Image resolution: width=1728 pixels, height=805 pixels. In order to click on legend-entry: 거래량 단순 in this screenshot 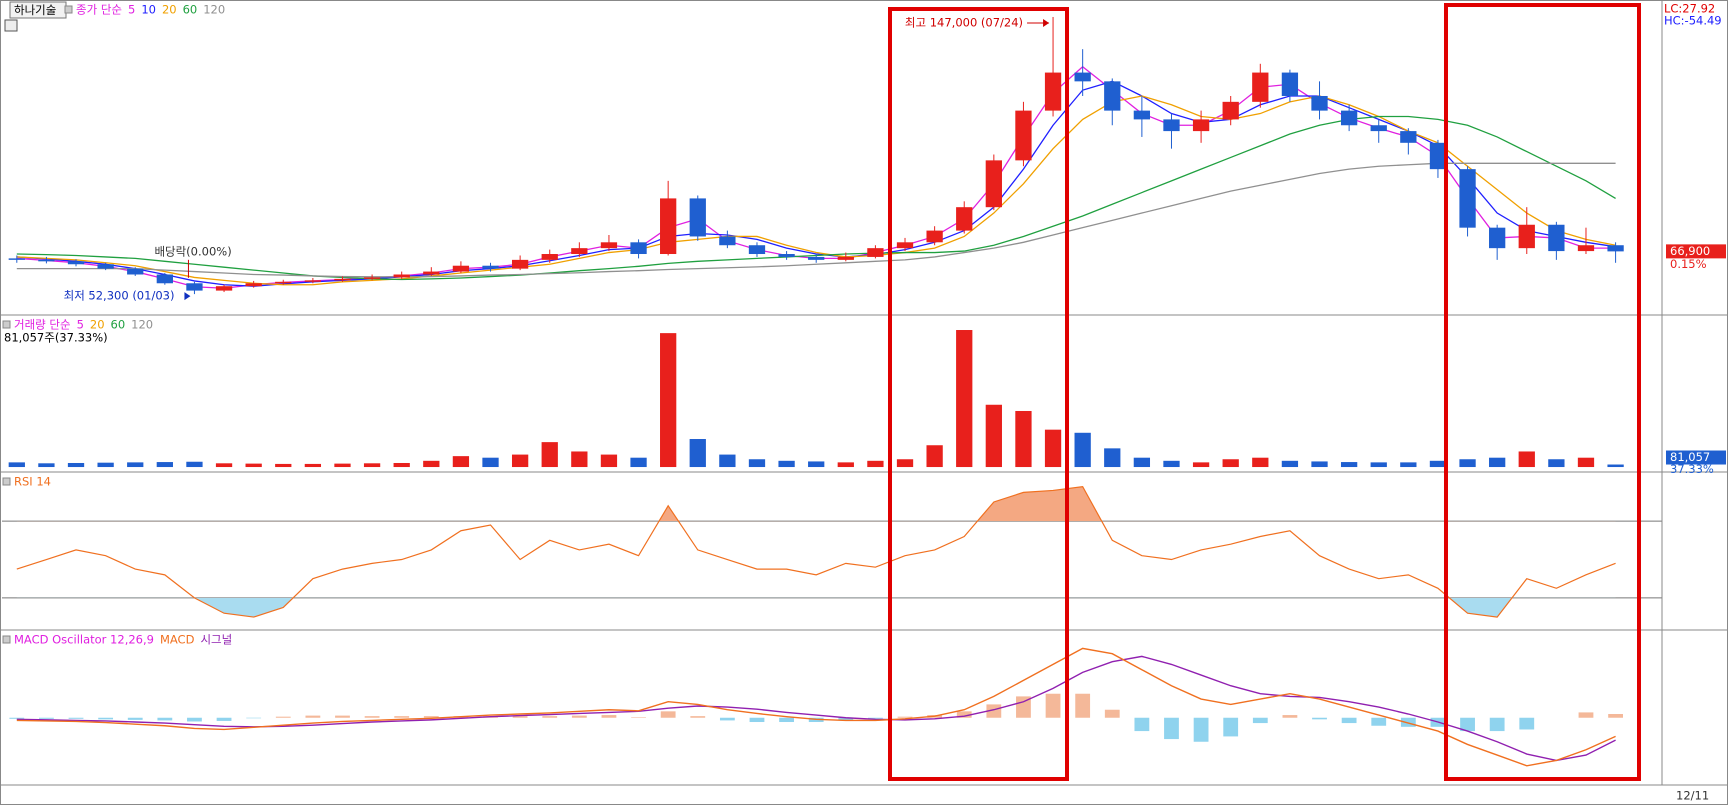, I will do `click(42, 325)`.